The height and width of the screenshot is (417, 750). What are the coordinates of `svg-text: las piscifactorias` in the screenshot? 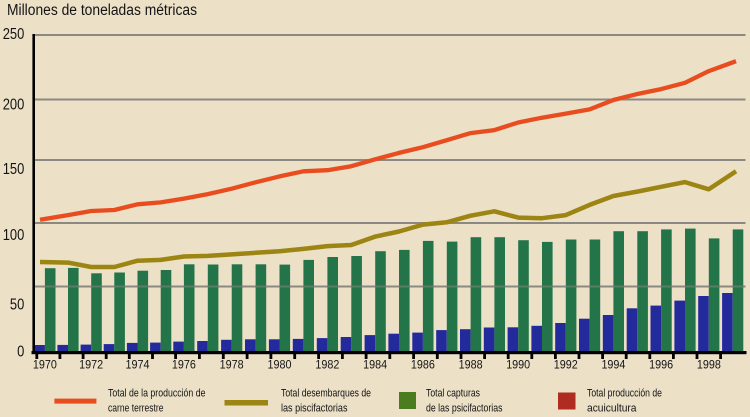 It's located at (314, 408).